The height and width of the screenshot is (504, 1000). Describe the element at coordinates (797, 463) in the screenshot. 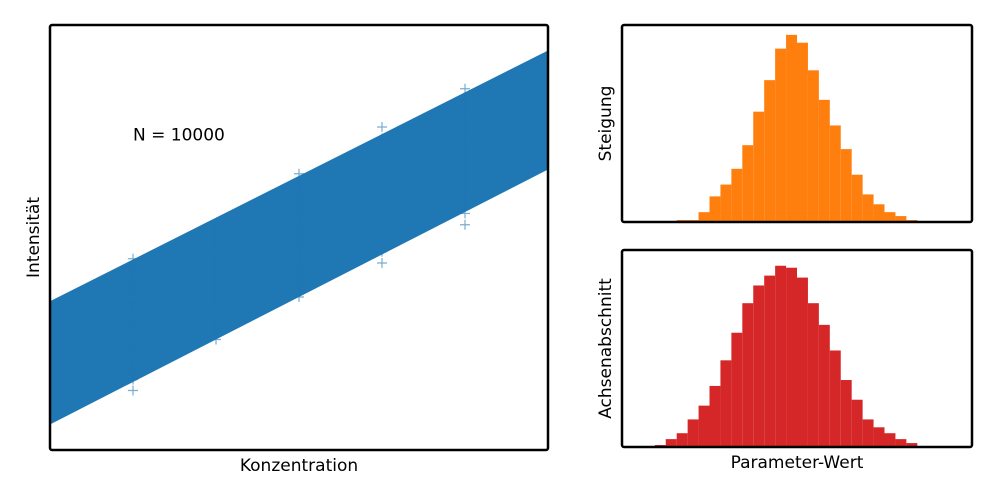

I see `x-axis-label: Parameter-Wert` at that location.